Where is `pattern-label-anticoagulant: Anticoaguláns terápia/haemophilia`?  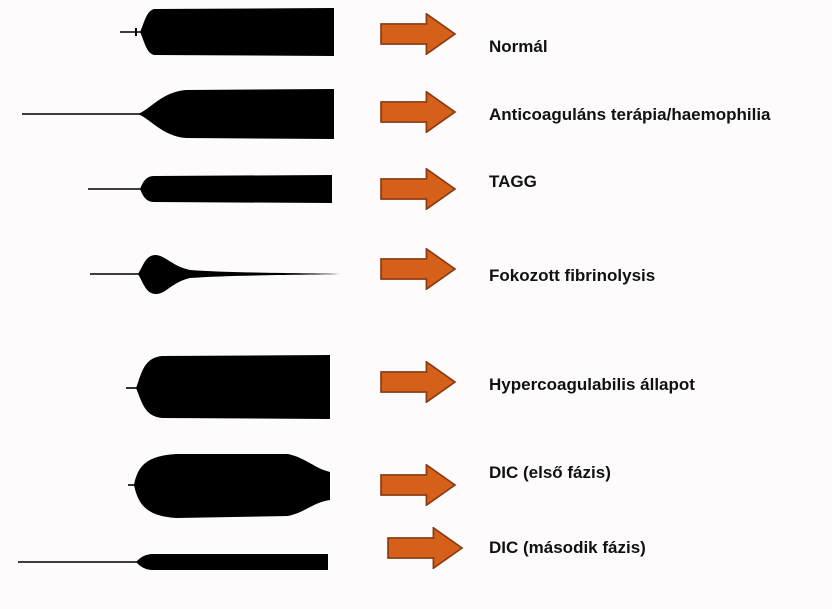
pattern-label-anticoagulant: Anticoaguláns terápia/haemophilia is located at coordinates (630, 114).